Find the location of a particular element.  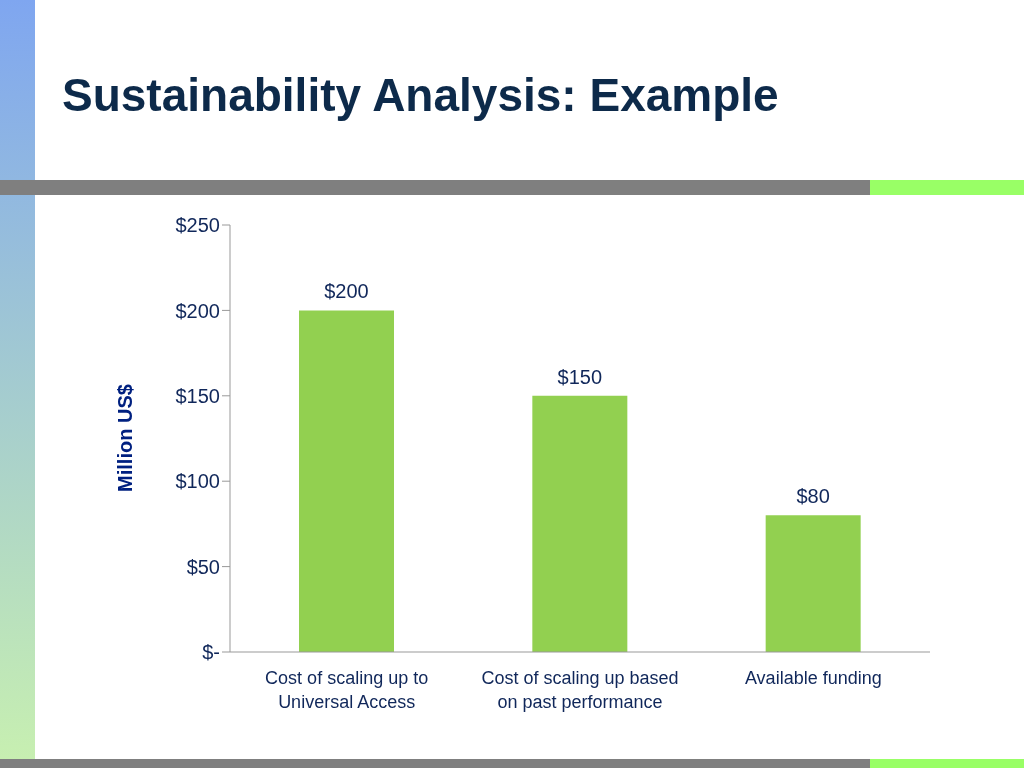

data-label: $200 is located at coordinates (346, 291).